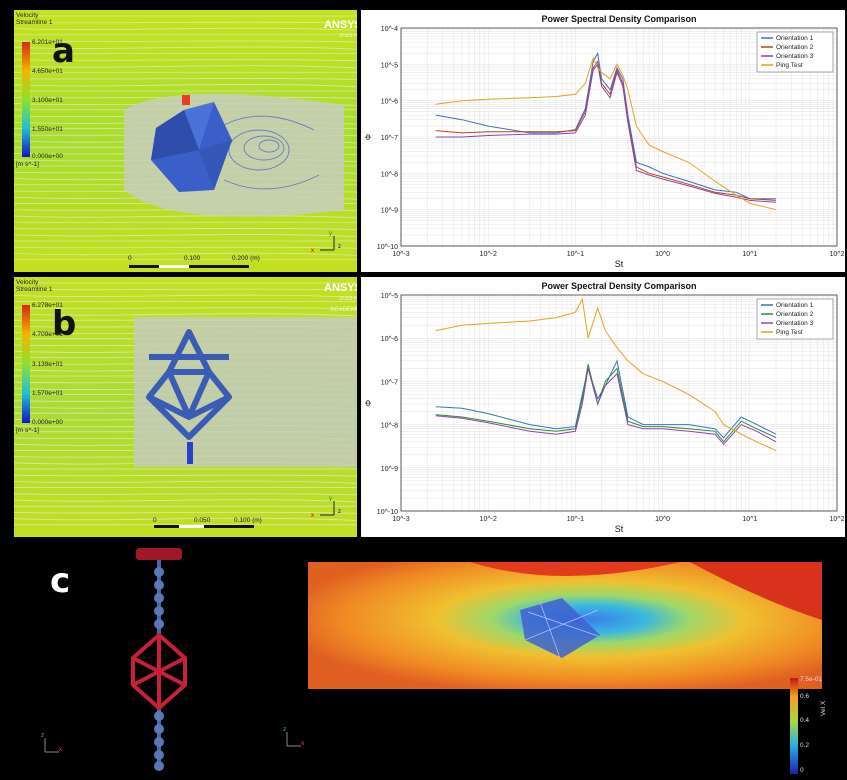  What do you see at coordinates (340, 29) in the screenshot?
I see `ansys-logo-a: ANSYS2023 R1` at bounding box center [340, 29].